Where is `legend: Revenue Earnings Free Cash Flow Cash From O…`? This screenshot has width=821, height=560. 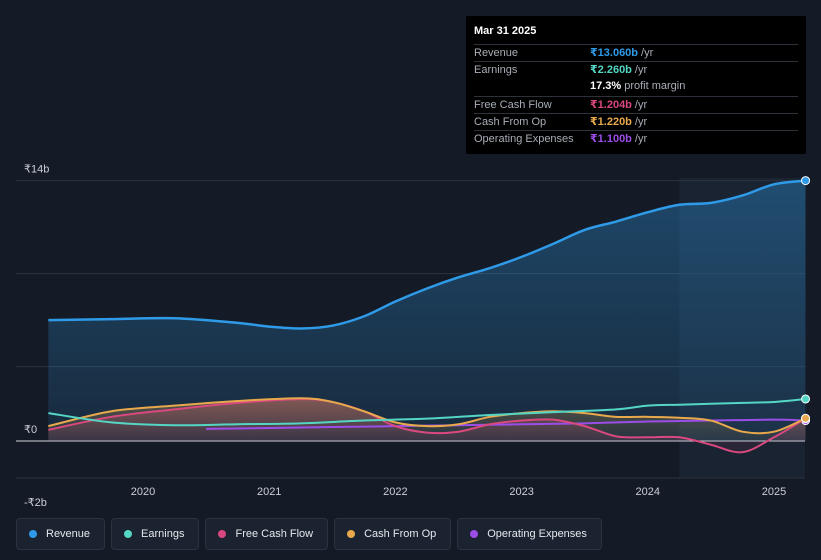
legend: Revenue Earnings Free Cash Flow Cash From O… is located at coordinates (309, 534).